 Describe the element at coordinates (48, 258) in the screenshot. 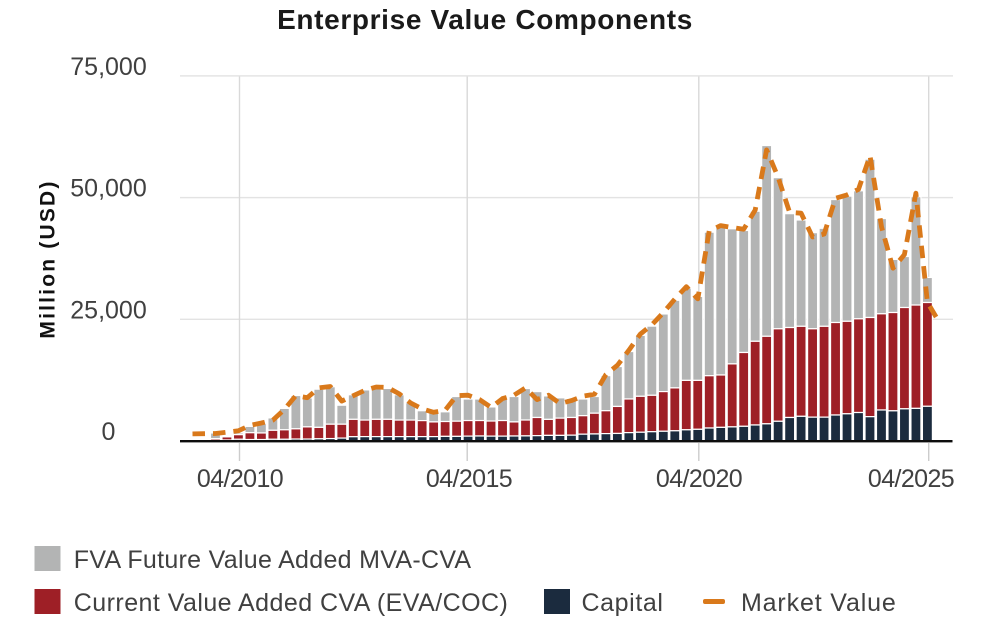

I see `svg-text: Million (USD)` at that location.